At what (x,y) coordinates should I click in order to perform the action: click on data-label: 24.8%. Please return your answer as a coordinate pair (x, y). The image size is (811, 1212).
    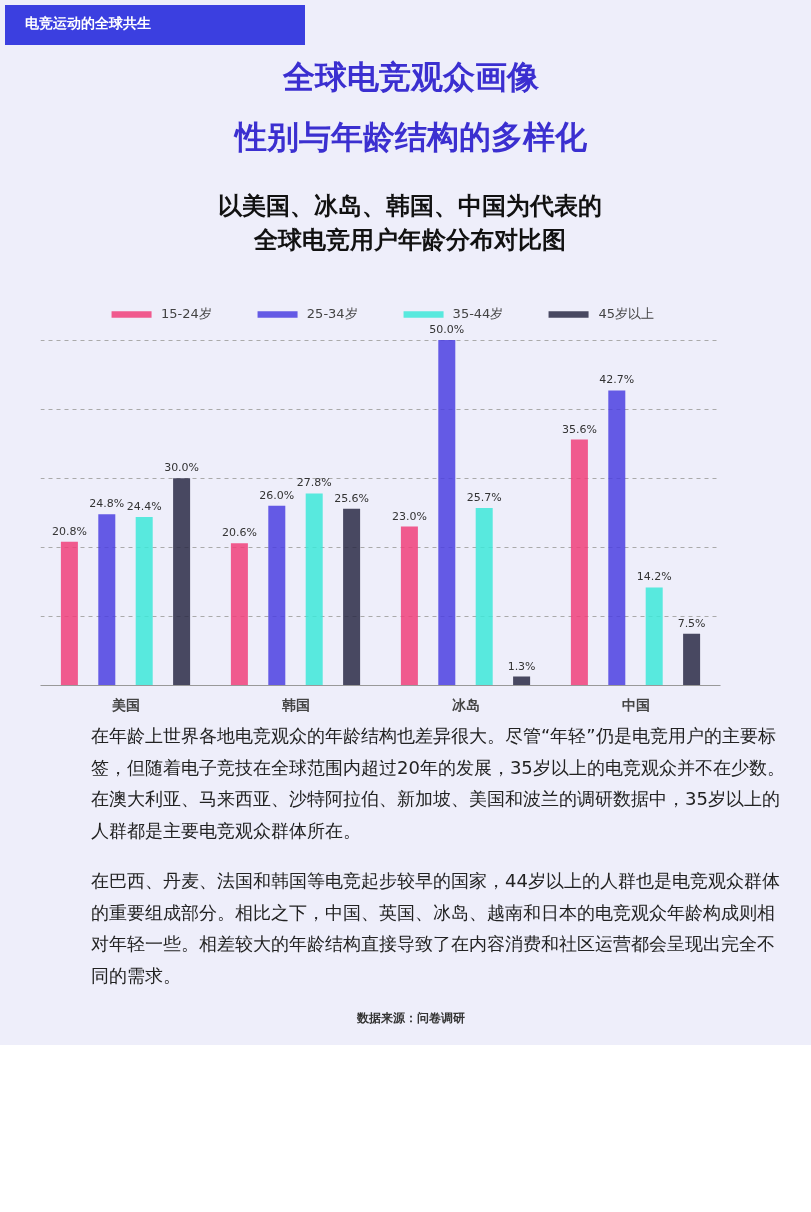
    Looking at the image, I should click on (107, 504).